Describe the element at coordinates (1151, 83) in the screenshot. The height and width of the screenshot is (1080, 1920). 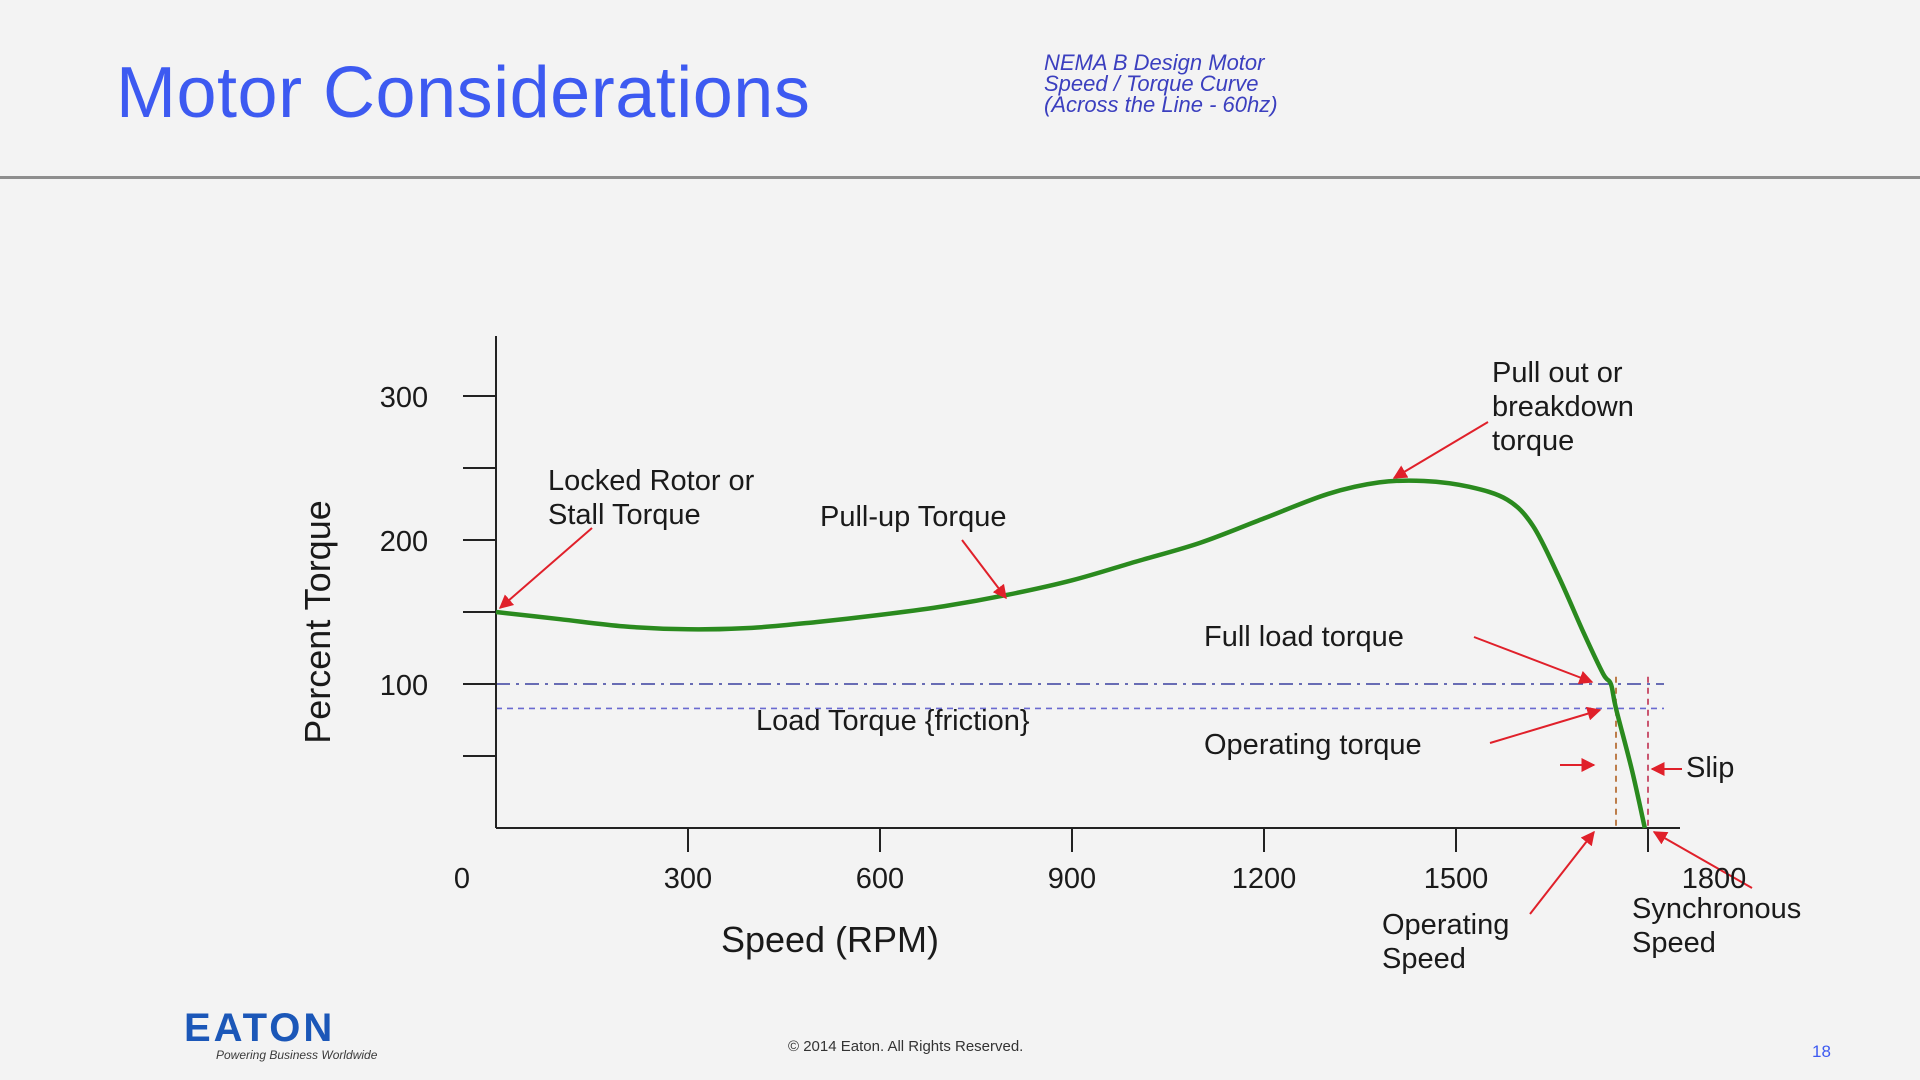
I see `subtitle-line-2: Speed / Torque Curve` at that location.